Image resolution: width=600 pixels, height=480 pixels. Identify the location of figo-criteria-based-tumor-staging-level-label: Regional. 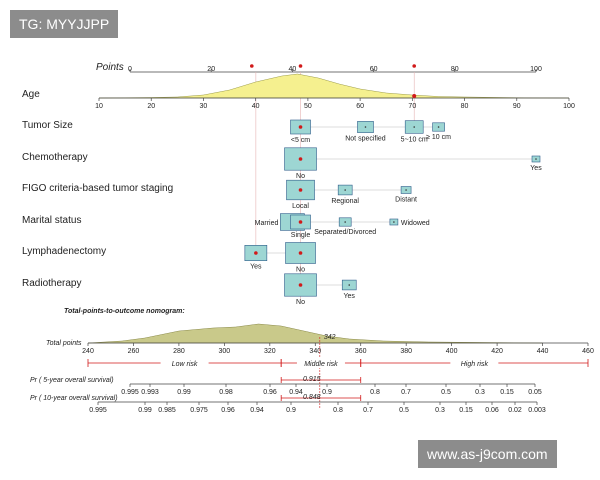
(345, 201).